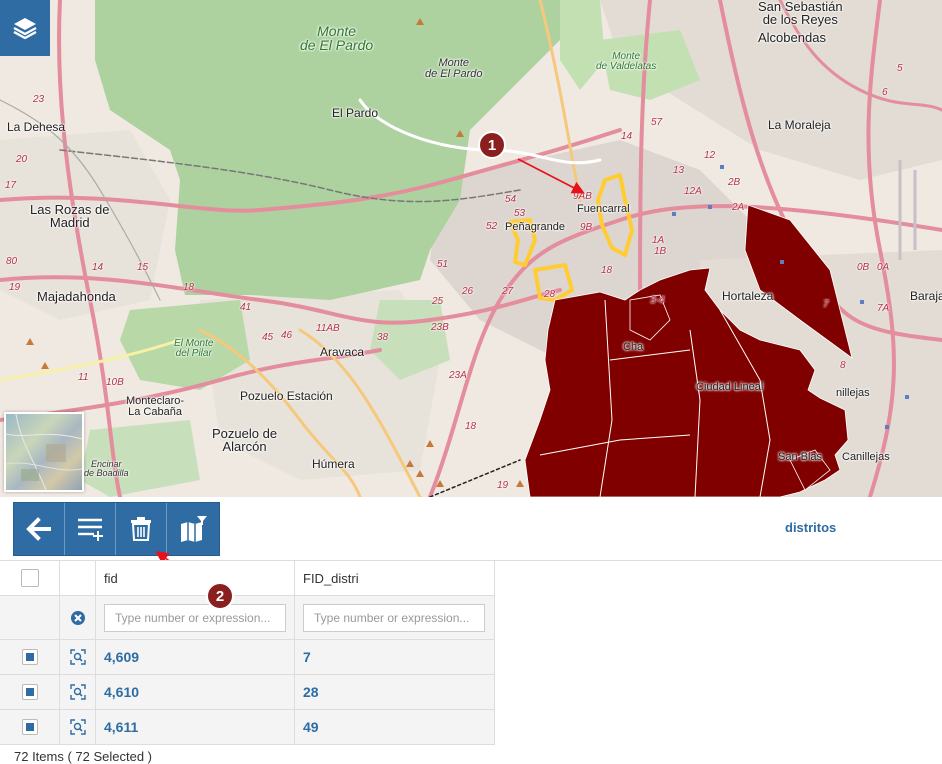 The height and width of the screenshot is (764, 942). Describe the element at coordinates (98, 267) in the screenshot. I see `road-number: 14` at that location.